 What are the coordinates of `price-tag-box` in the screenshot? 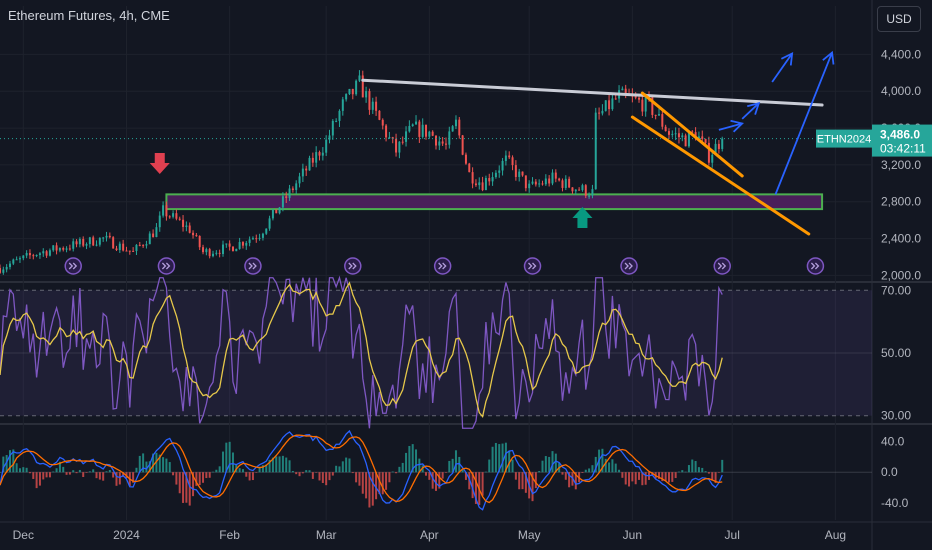 It's located at (902, 140).